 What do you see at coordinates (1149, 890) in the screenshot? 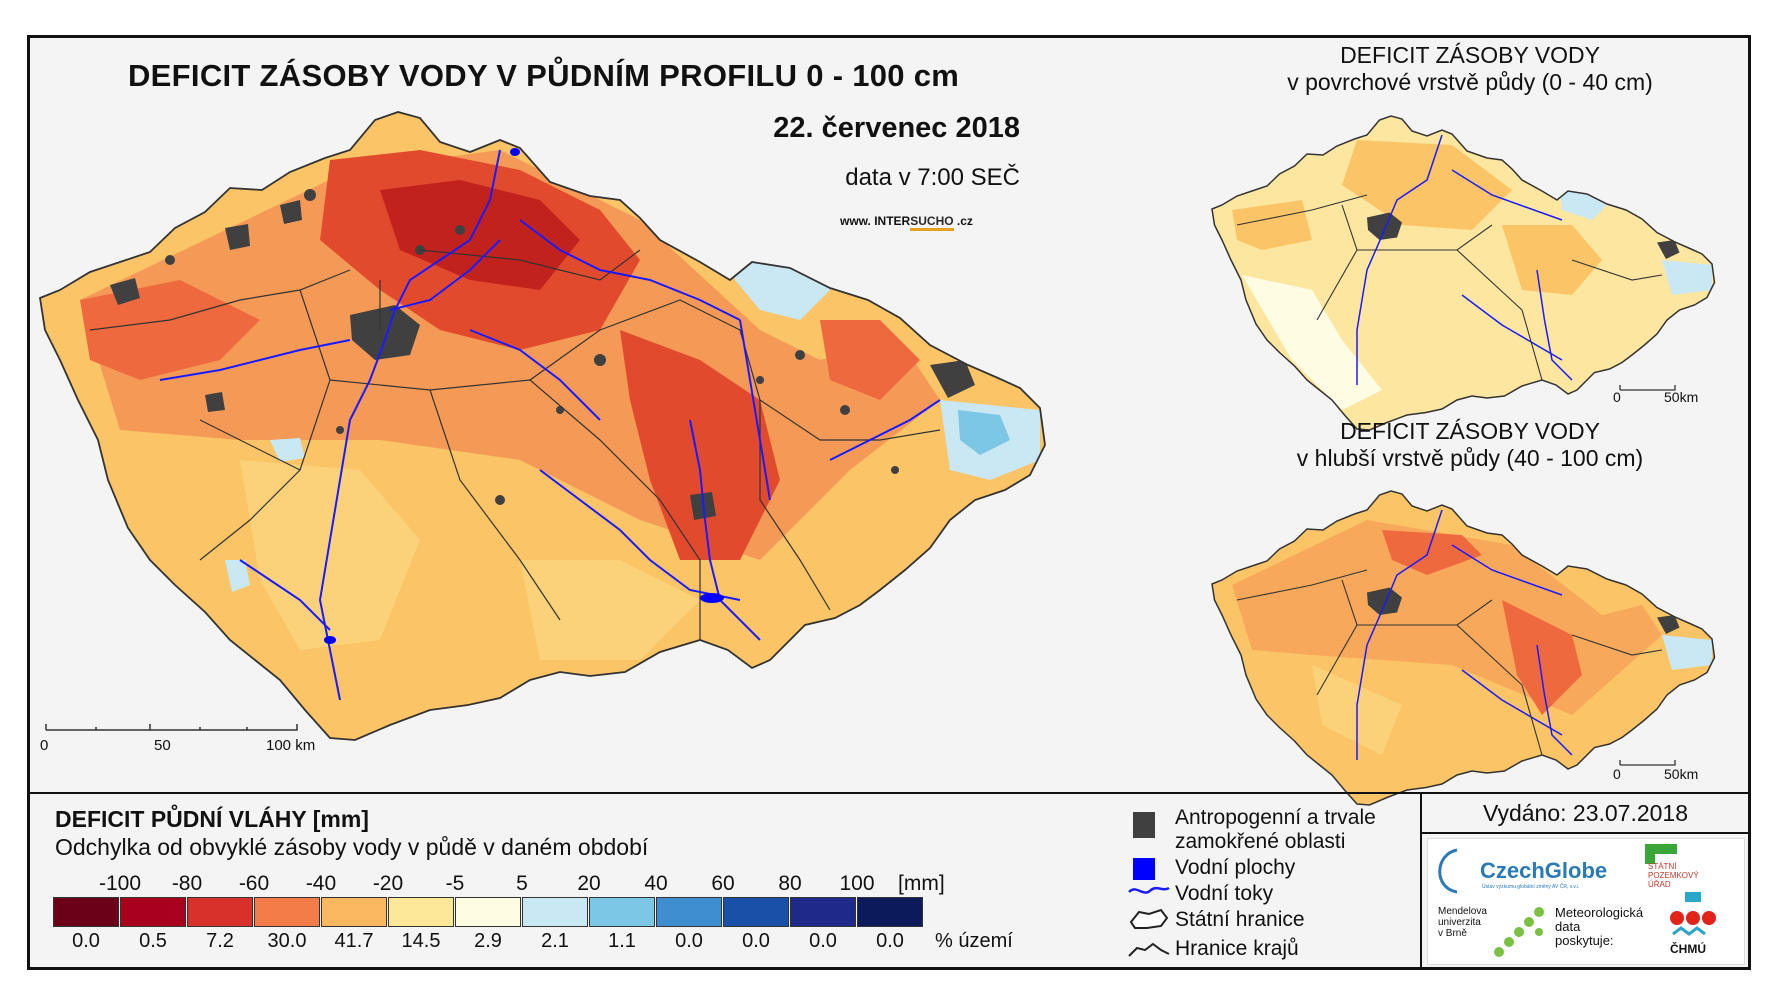
I see `river-line-icon` at bounding box center [1149, 890].